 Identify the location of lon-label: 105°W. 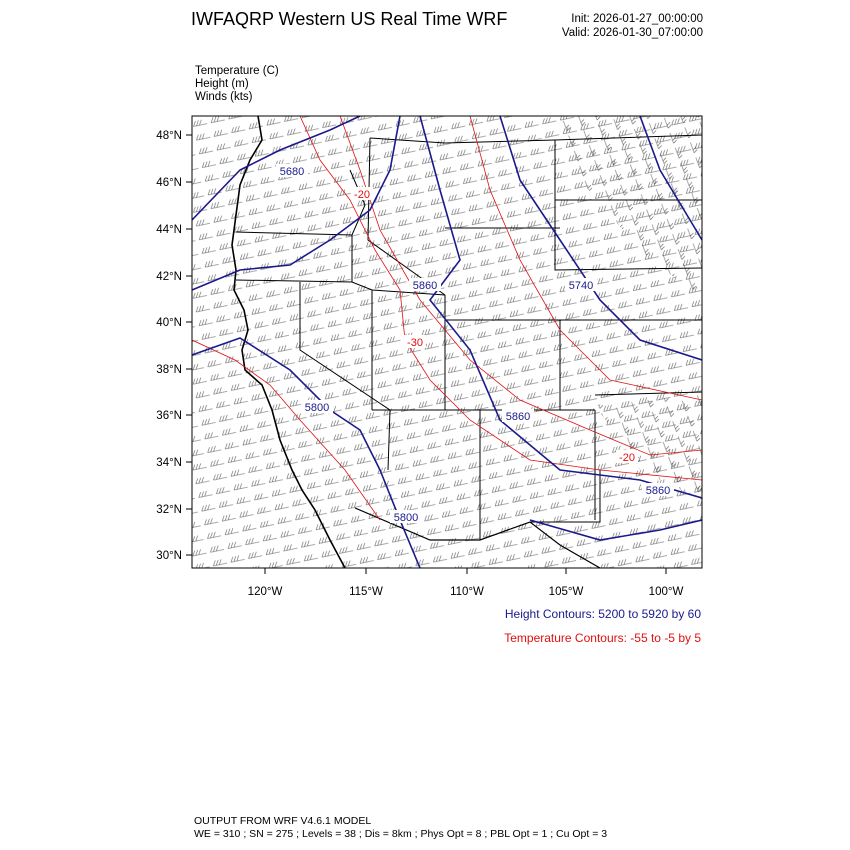
(566, 592).